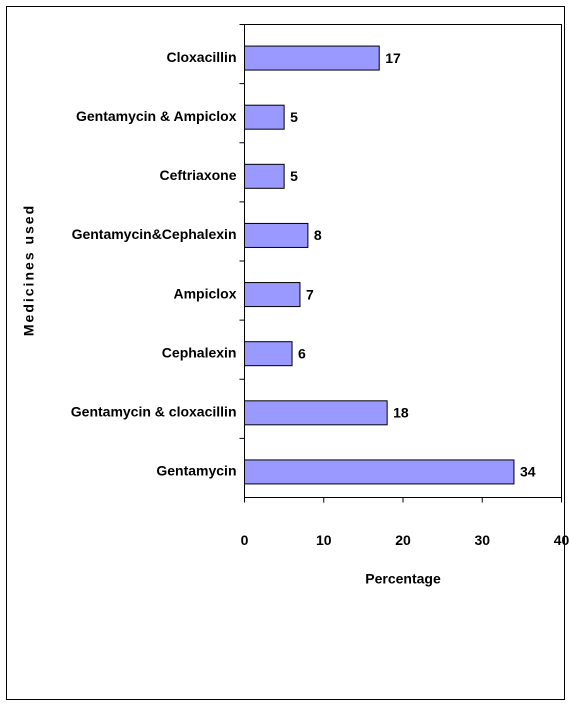 This screenshot has height=705, width=569. Describe the element at coordinates (204, 293) in the screenshot. I see `y-tick-label: Ampiclox` at that location.